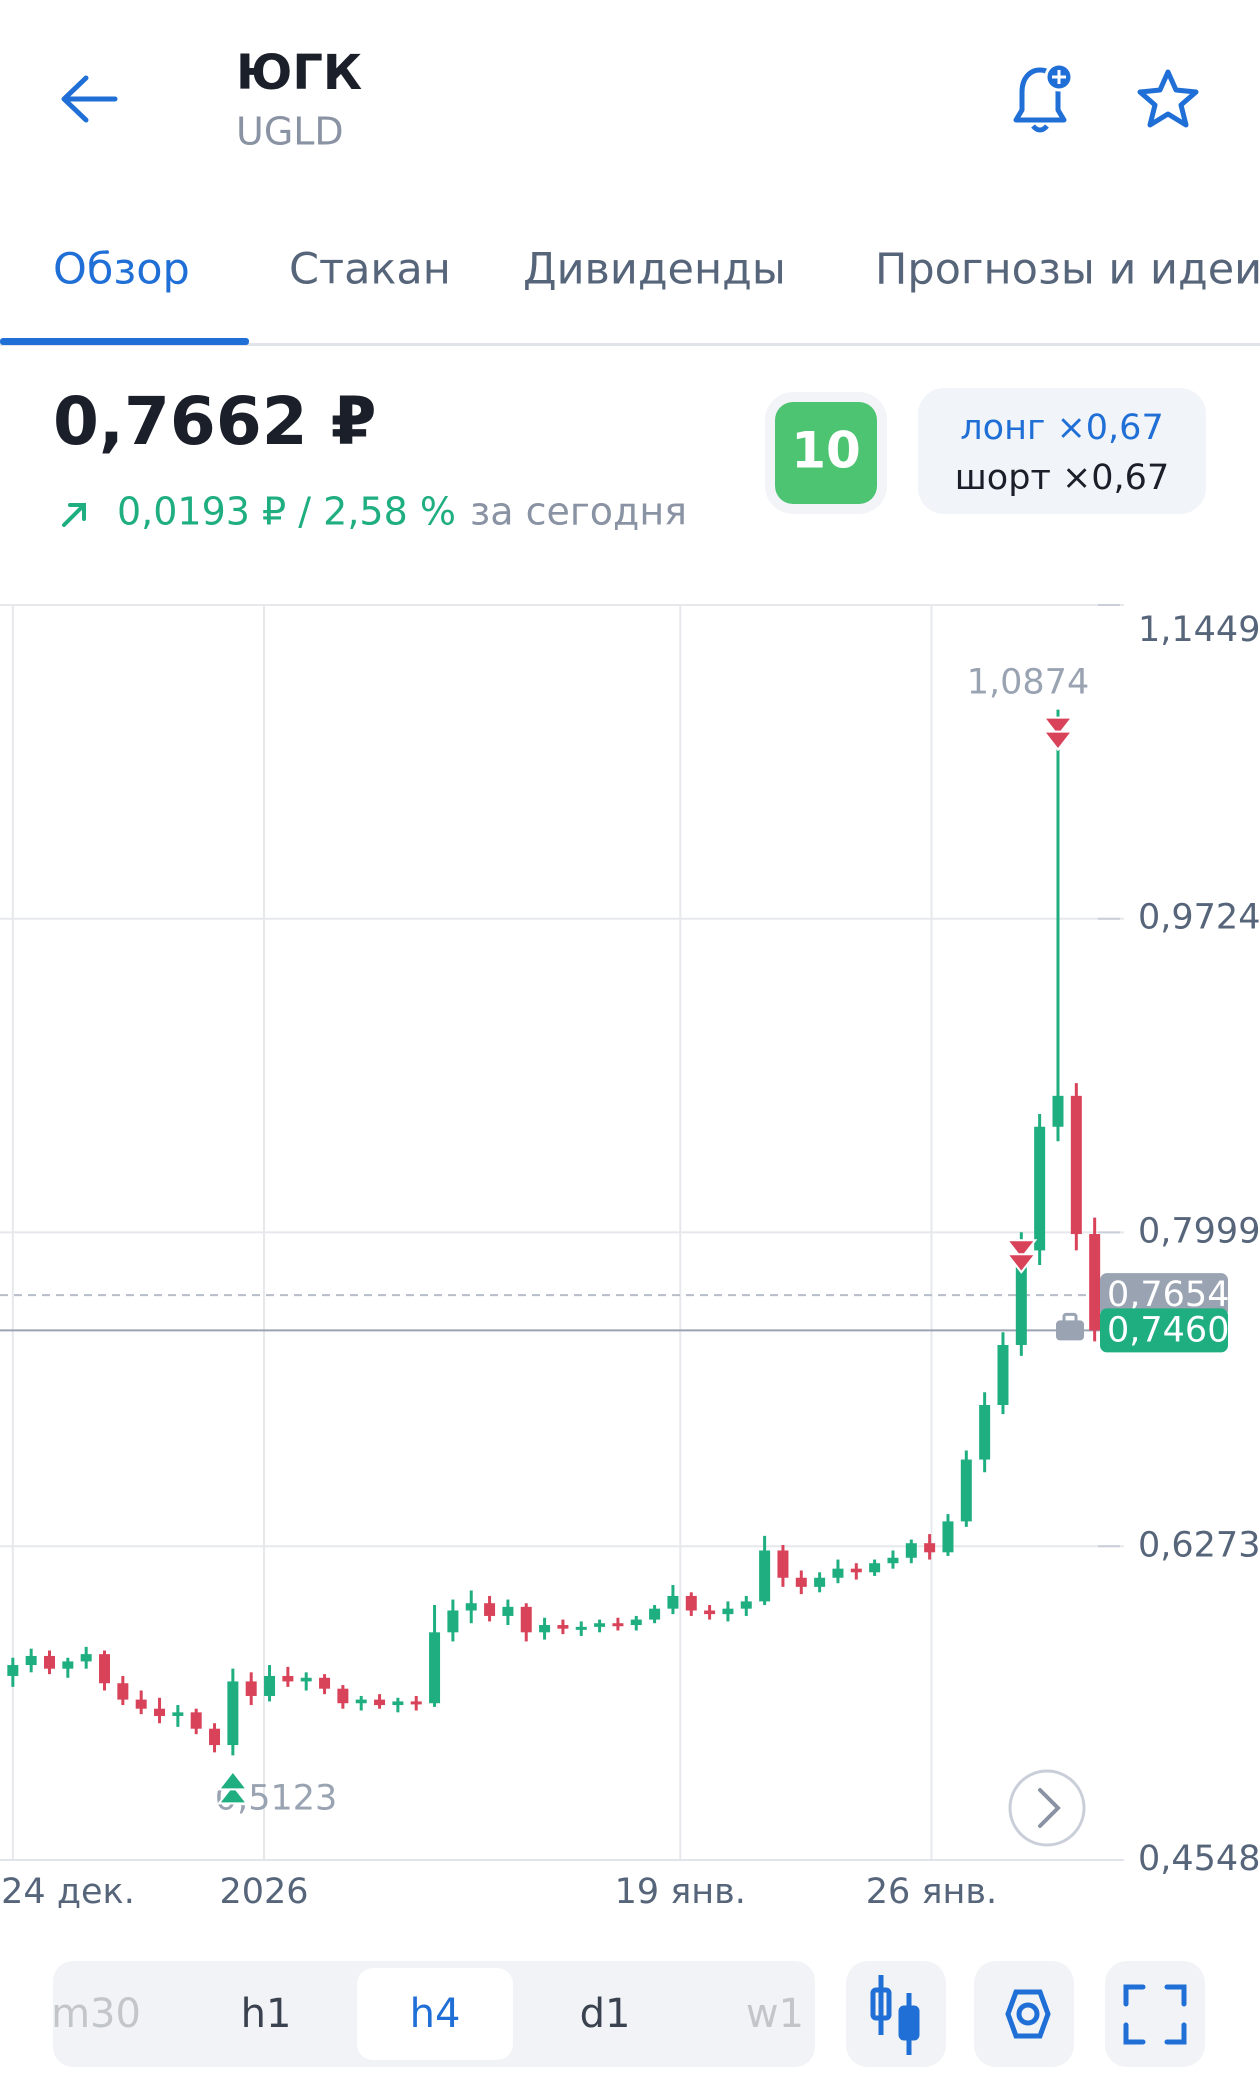 This screenshot has height=2077, width=1260. I want to click on timeframe: m30, so click(96, 2014).